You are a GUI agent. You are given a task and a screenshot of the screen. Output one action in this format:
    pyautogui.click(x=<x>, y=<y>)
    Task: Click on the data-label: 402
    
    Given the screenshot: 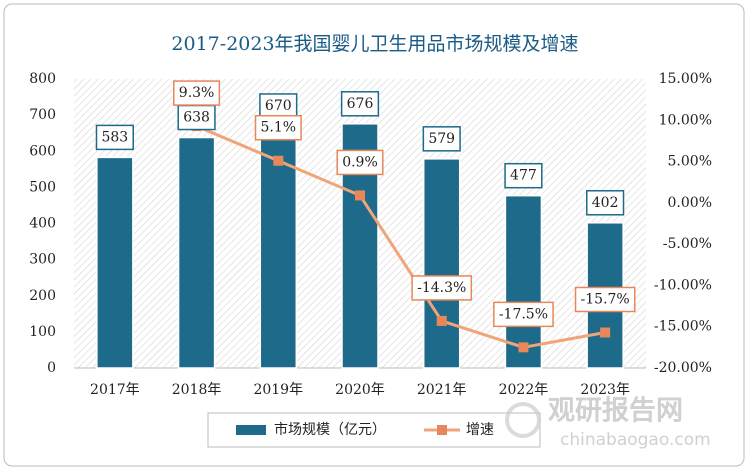 What is the action you would take?
    pyautogui.click(x=605, y=203)
    